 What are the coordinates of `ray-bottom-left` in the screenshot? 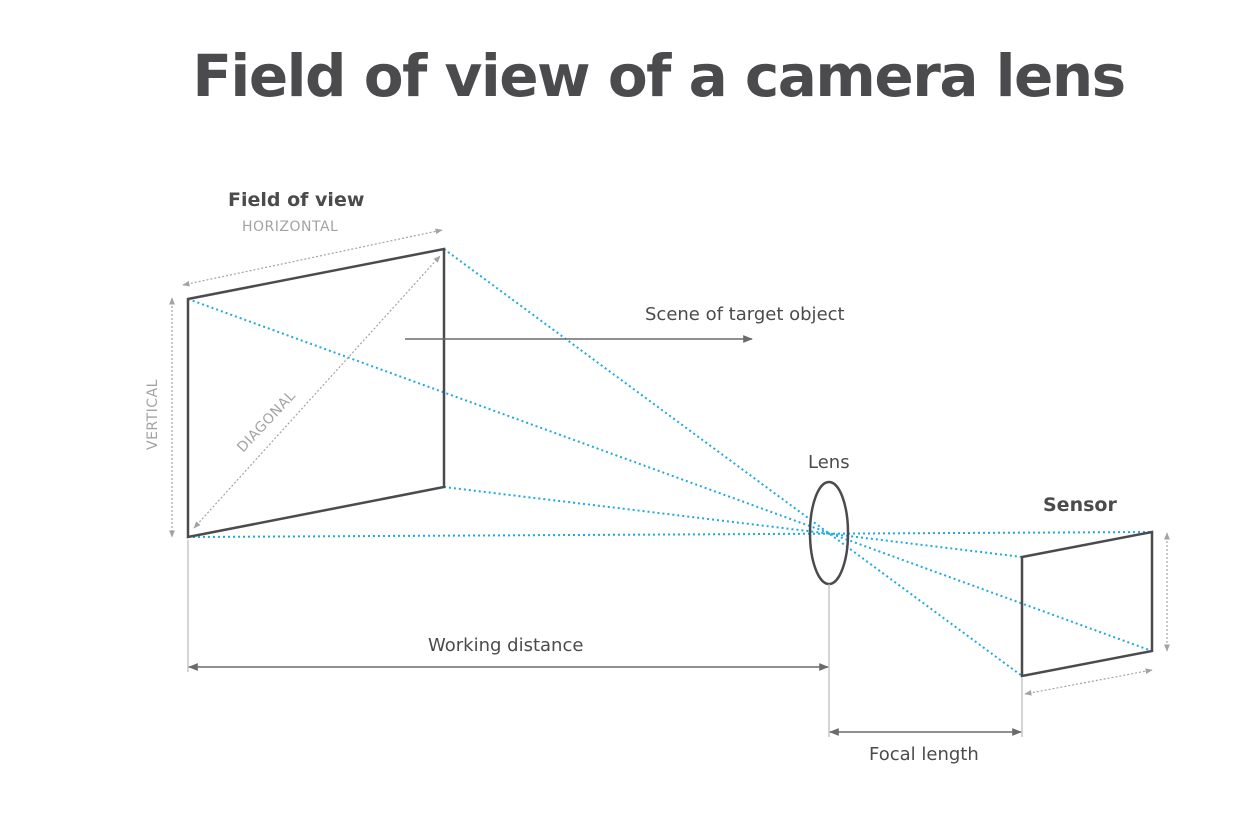 It's located at (670, 534).